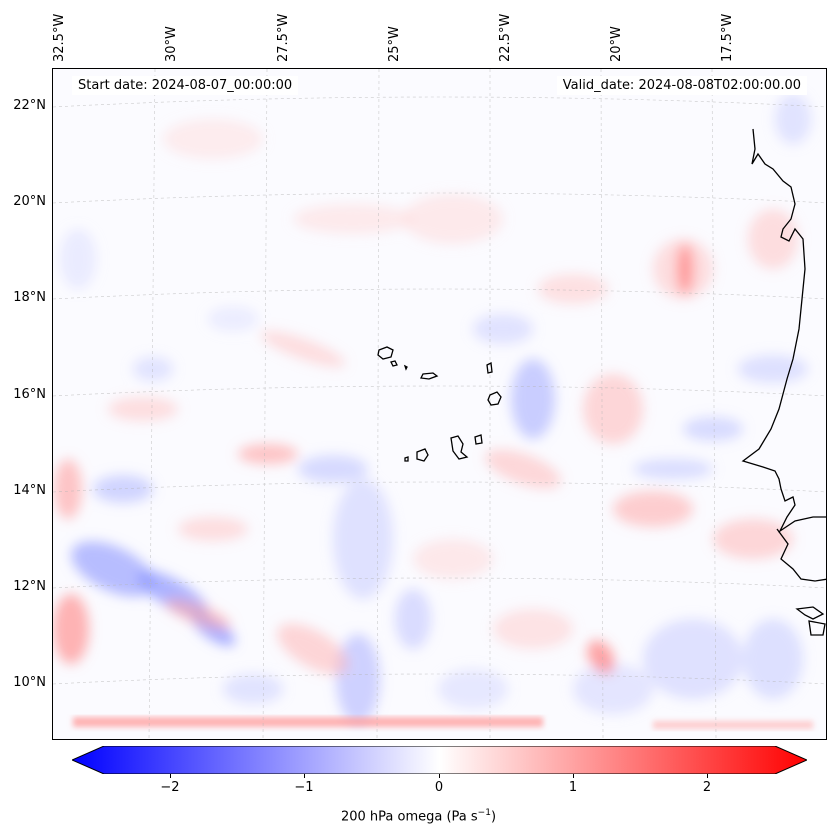 This screenshot has height=839, width=837. Describe the element at coordinates (493, 817) in the screenshot. I see `colorbar-label-end: )` at that location.